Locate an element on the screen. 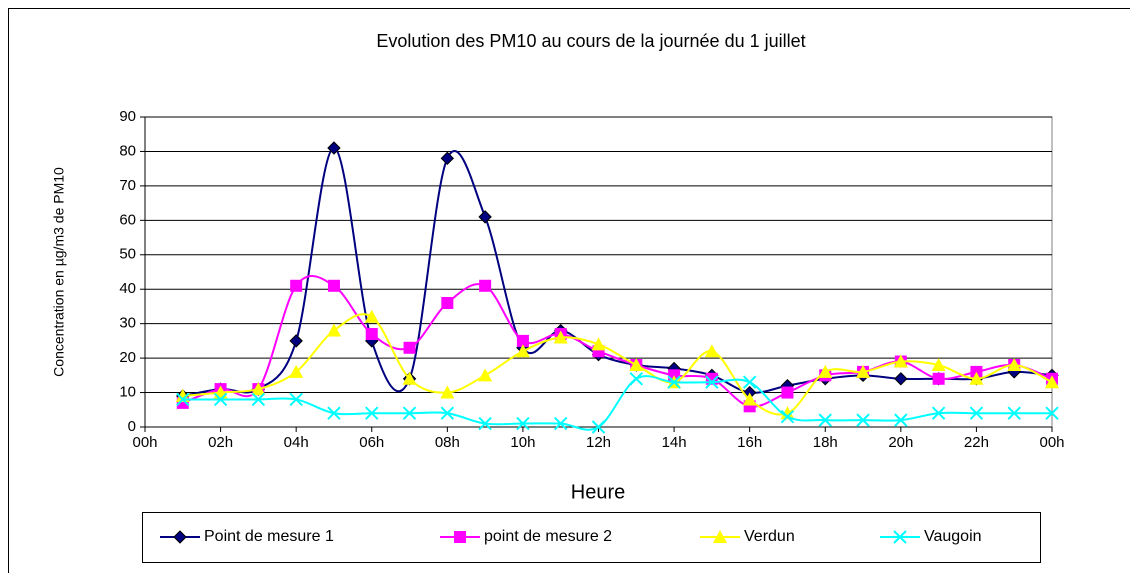 The width and height of the screenshot is (1130, 573). x-tick-label: 08h is located at coordinates (447, 442).